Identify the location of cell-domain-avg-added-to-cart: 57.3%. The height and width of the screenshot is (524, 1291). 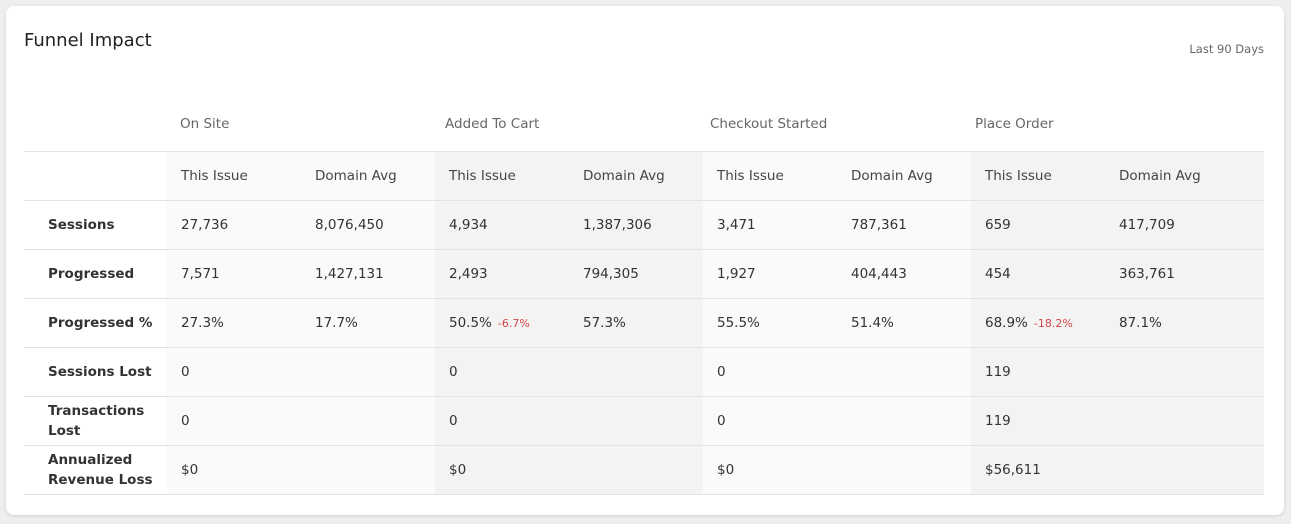
(636, 323).